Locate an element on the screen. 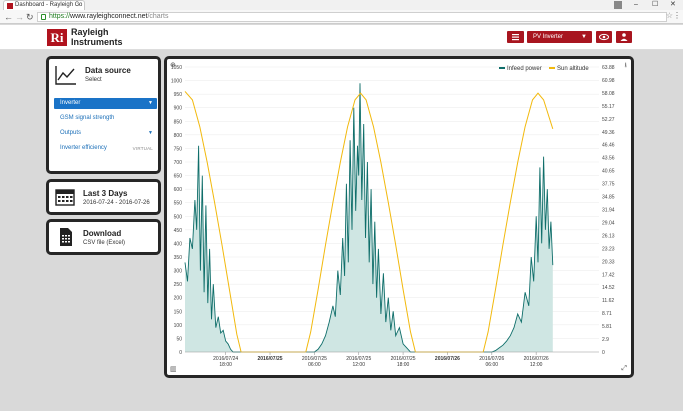 Image resolution: width=683 pixels, height=411 pixels. view-button is located at coordinates (604, 37).